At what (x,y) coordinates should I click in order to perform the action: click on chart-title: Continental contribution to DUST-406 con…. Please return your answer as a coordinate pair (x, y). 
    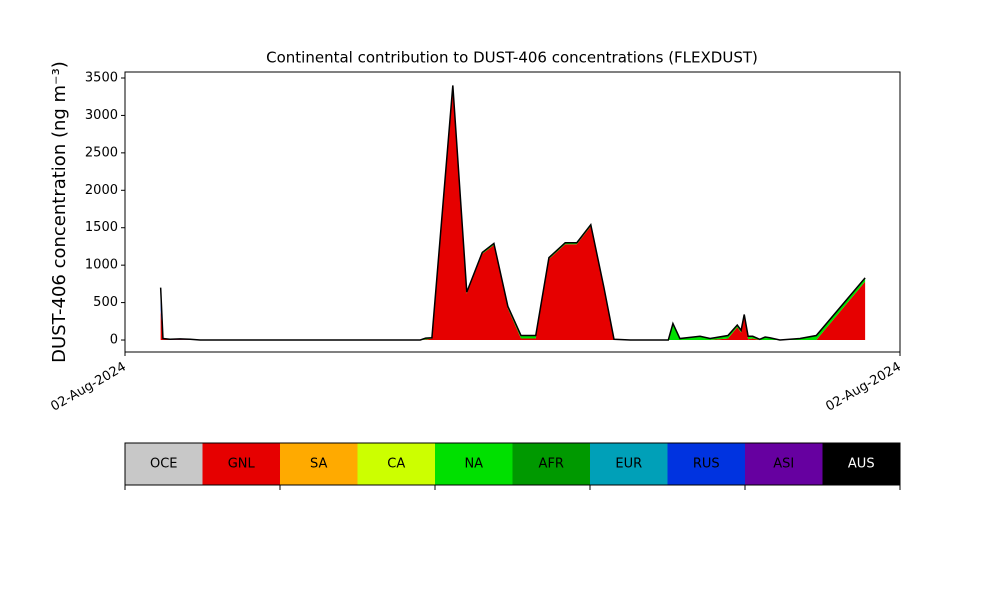
    Looking at the image, I should click on (512, 58).